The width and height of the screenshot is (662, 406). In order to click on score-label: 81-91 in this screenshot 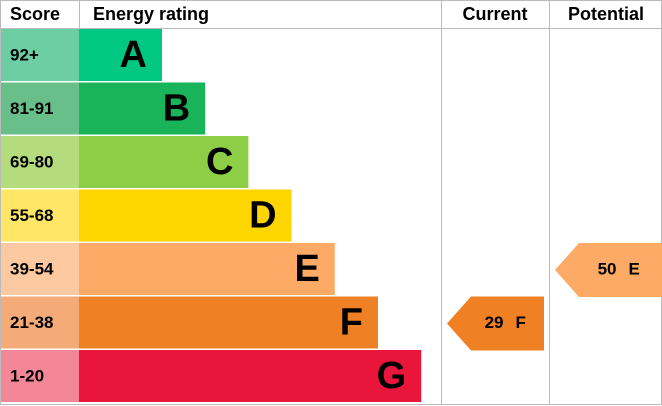, I will do `click(31, 108)`.